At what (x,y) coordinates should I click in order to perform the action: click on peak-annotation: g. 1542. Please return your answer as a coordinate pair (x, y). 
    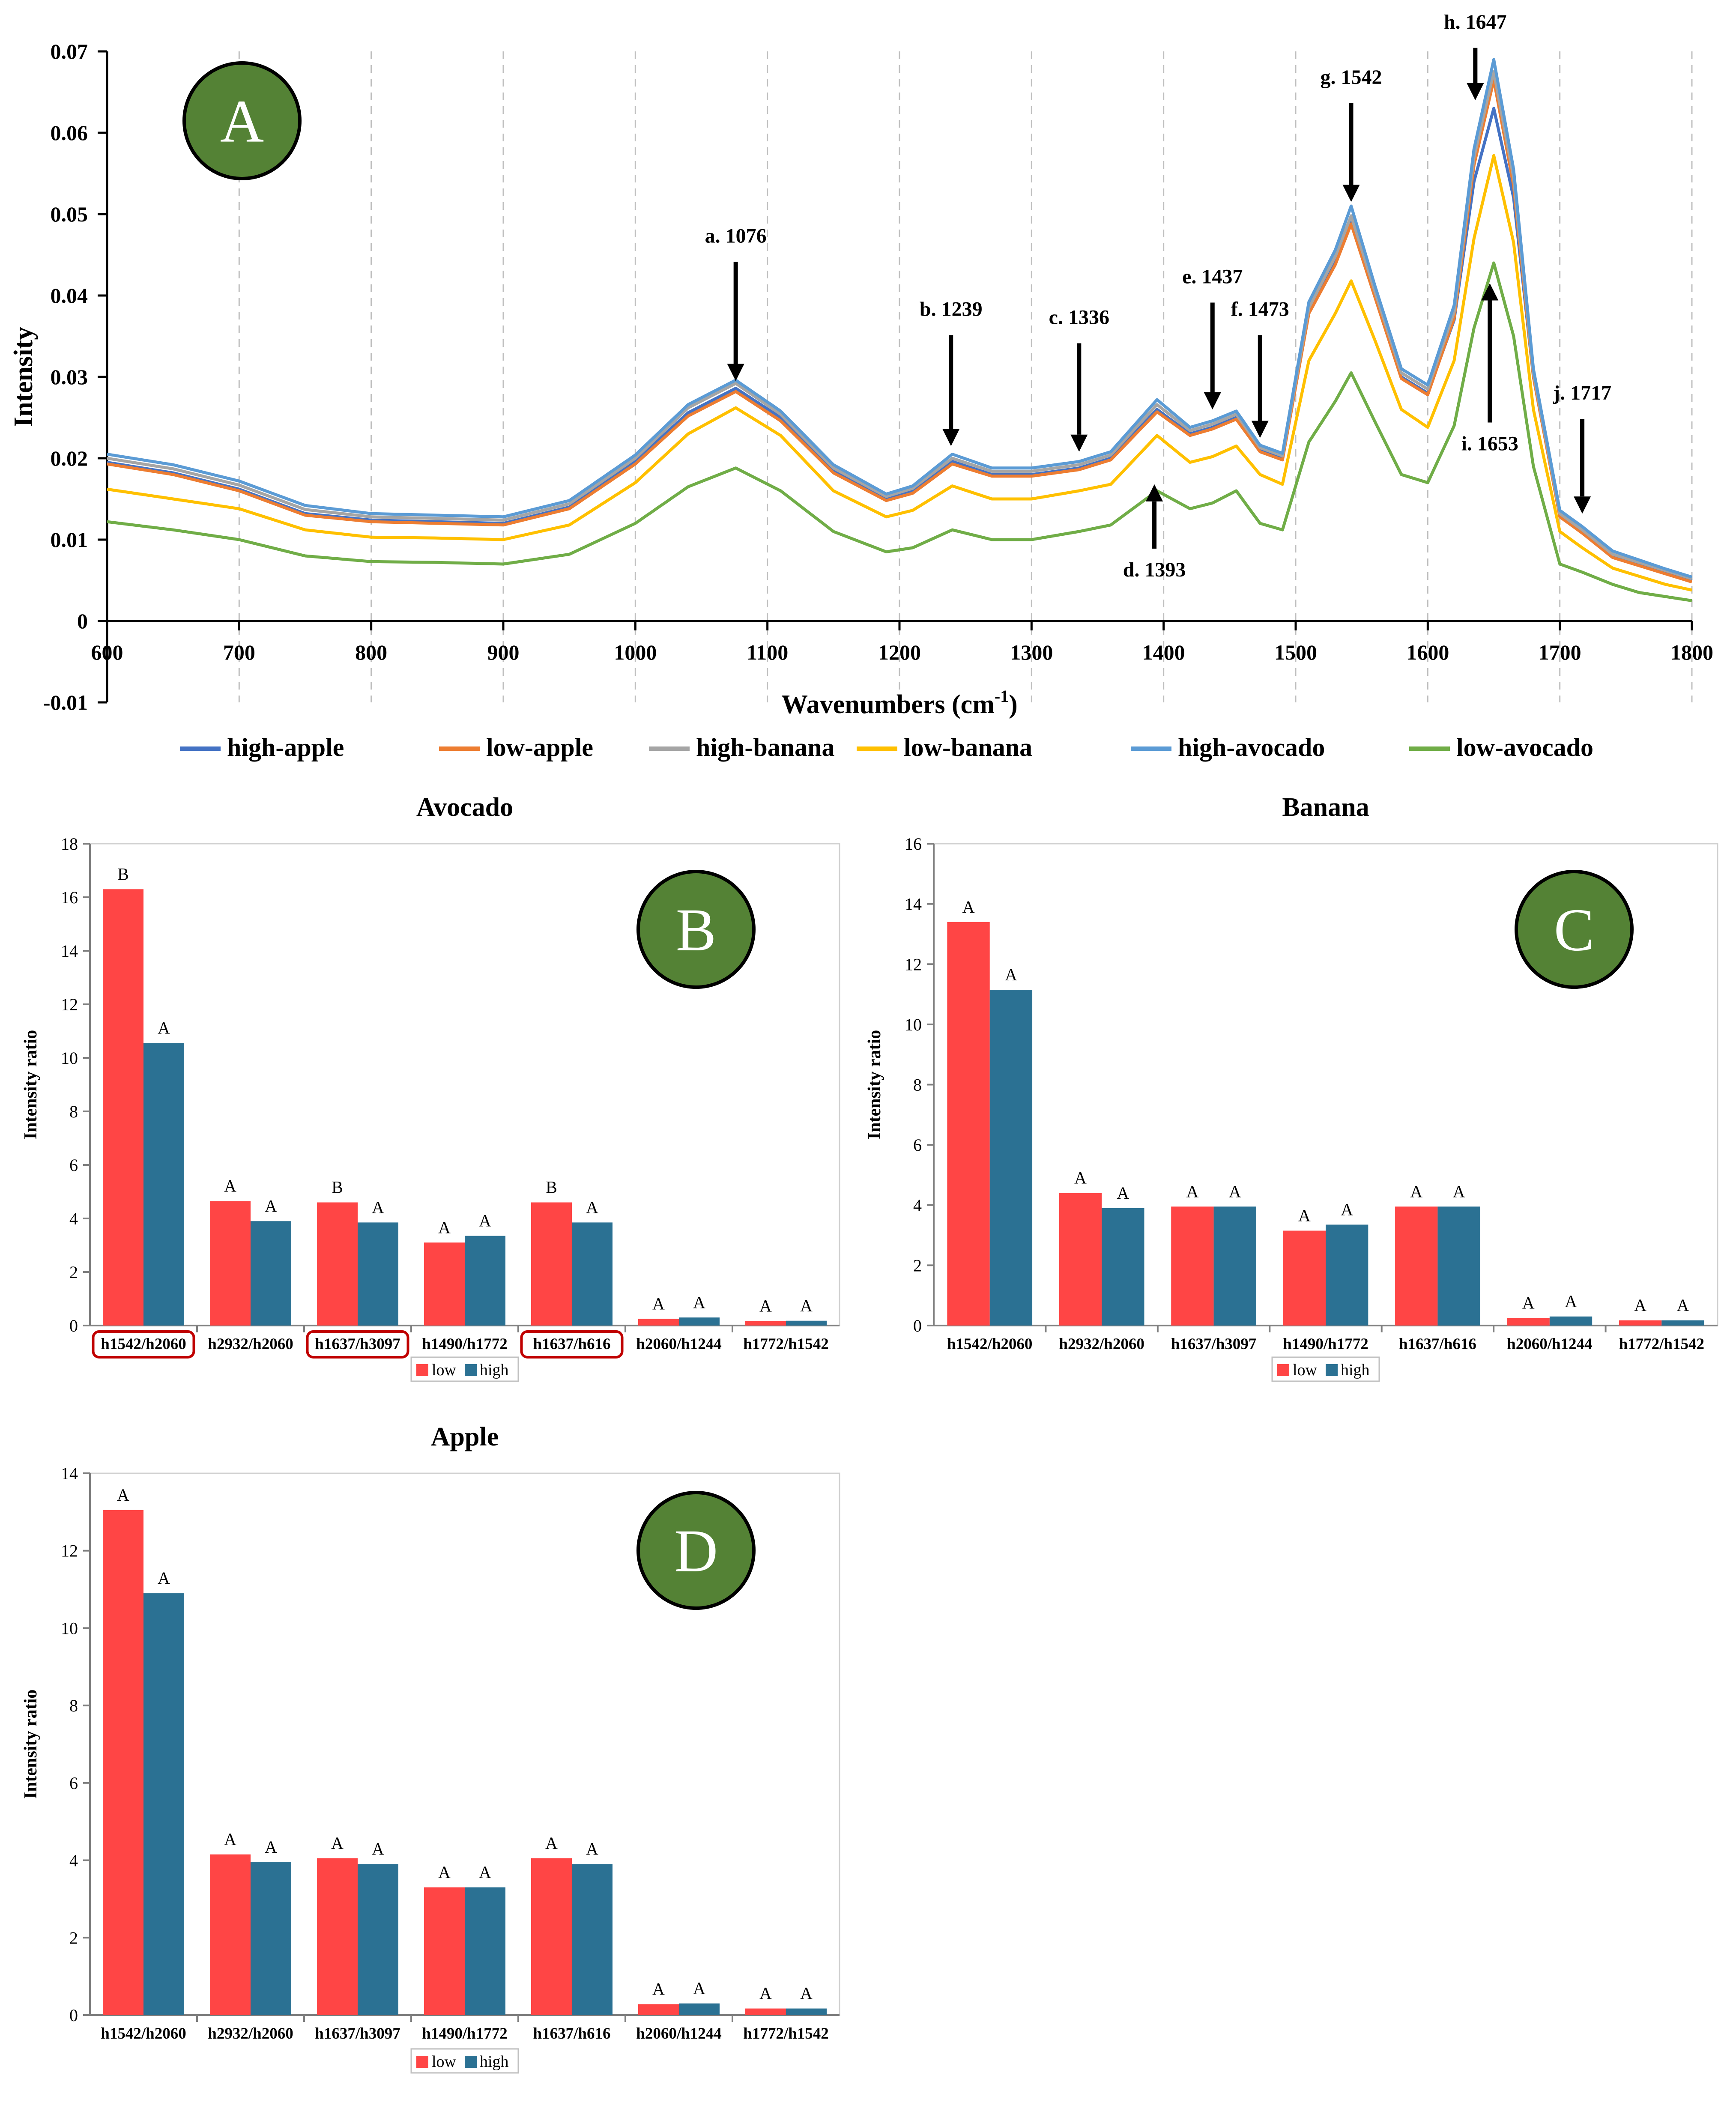
    Looking at the image, I should click on (1351, 134).